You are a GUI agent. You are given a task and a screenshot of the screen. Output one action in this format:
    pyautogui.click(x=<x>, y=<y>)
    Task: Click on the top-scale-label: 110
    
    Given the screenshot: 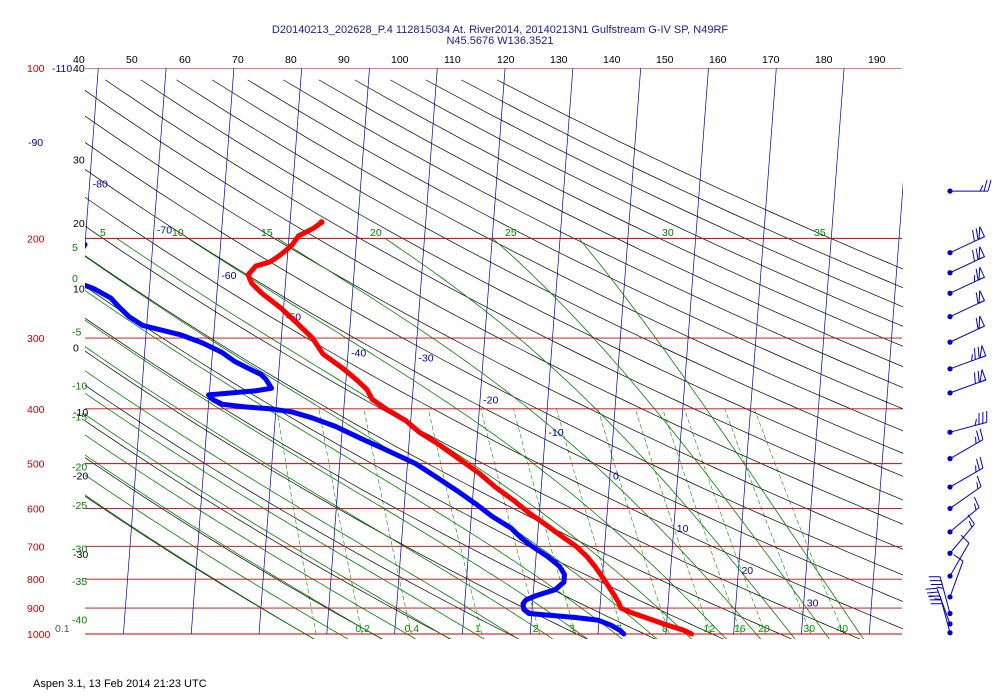 What is the action you would take?
    pyautogui.click(x=452, y=60)
    